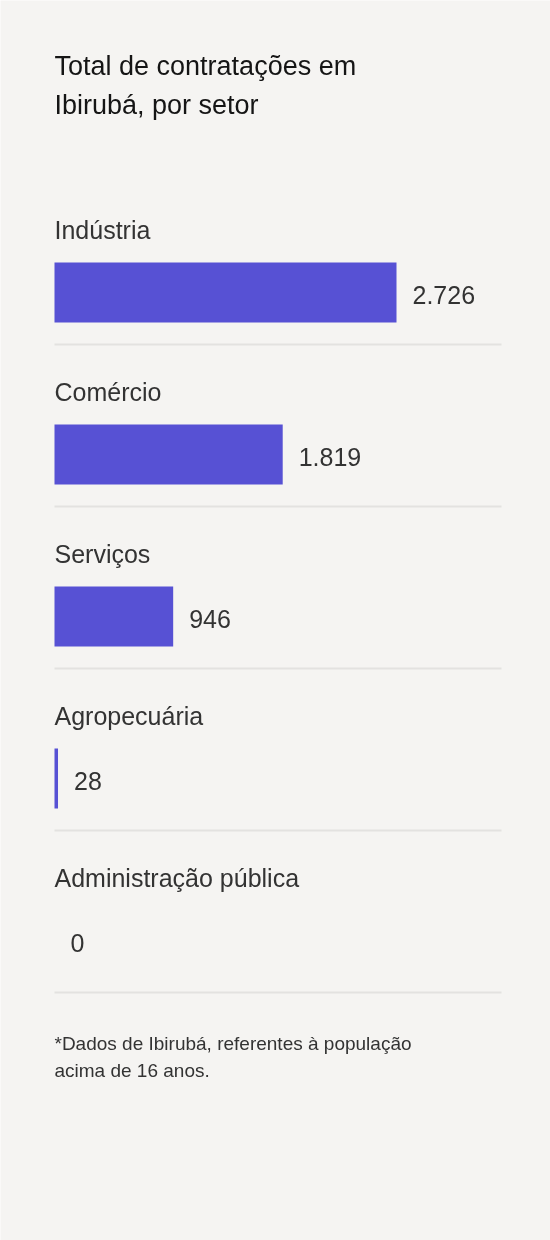 Image resolution: width=550 pixels, height=1240 pixels. What do you see at coordinates (177, 877) in the screenshot?
I see `y-tick-label: Administração pública` at bounding box center [177, 877].